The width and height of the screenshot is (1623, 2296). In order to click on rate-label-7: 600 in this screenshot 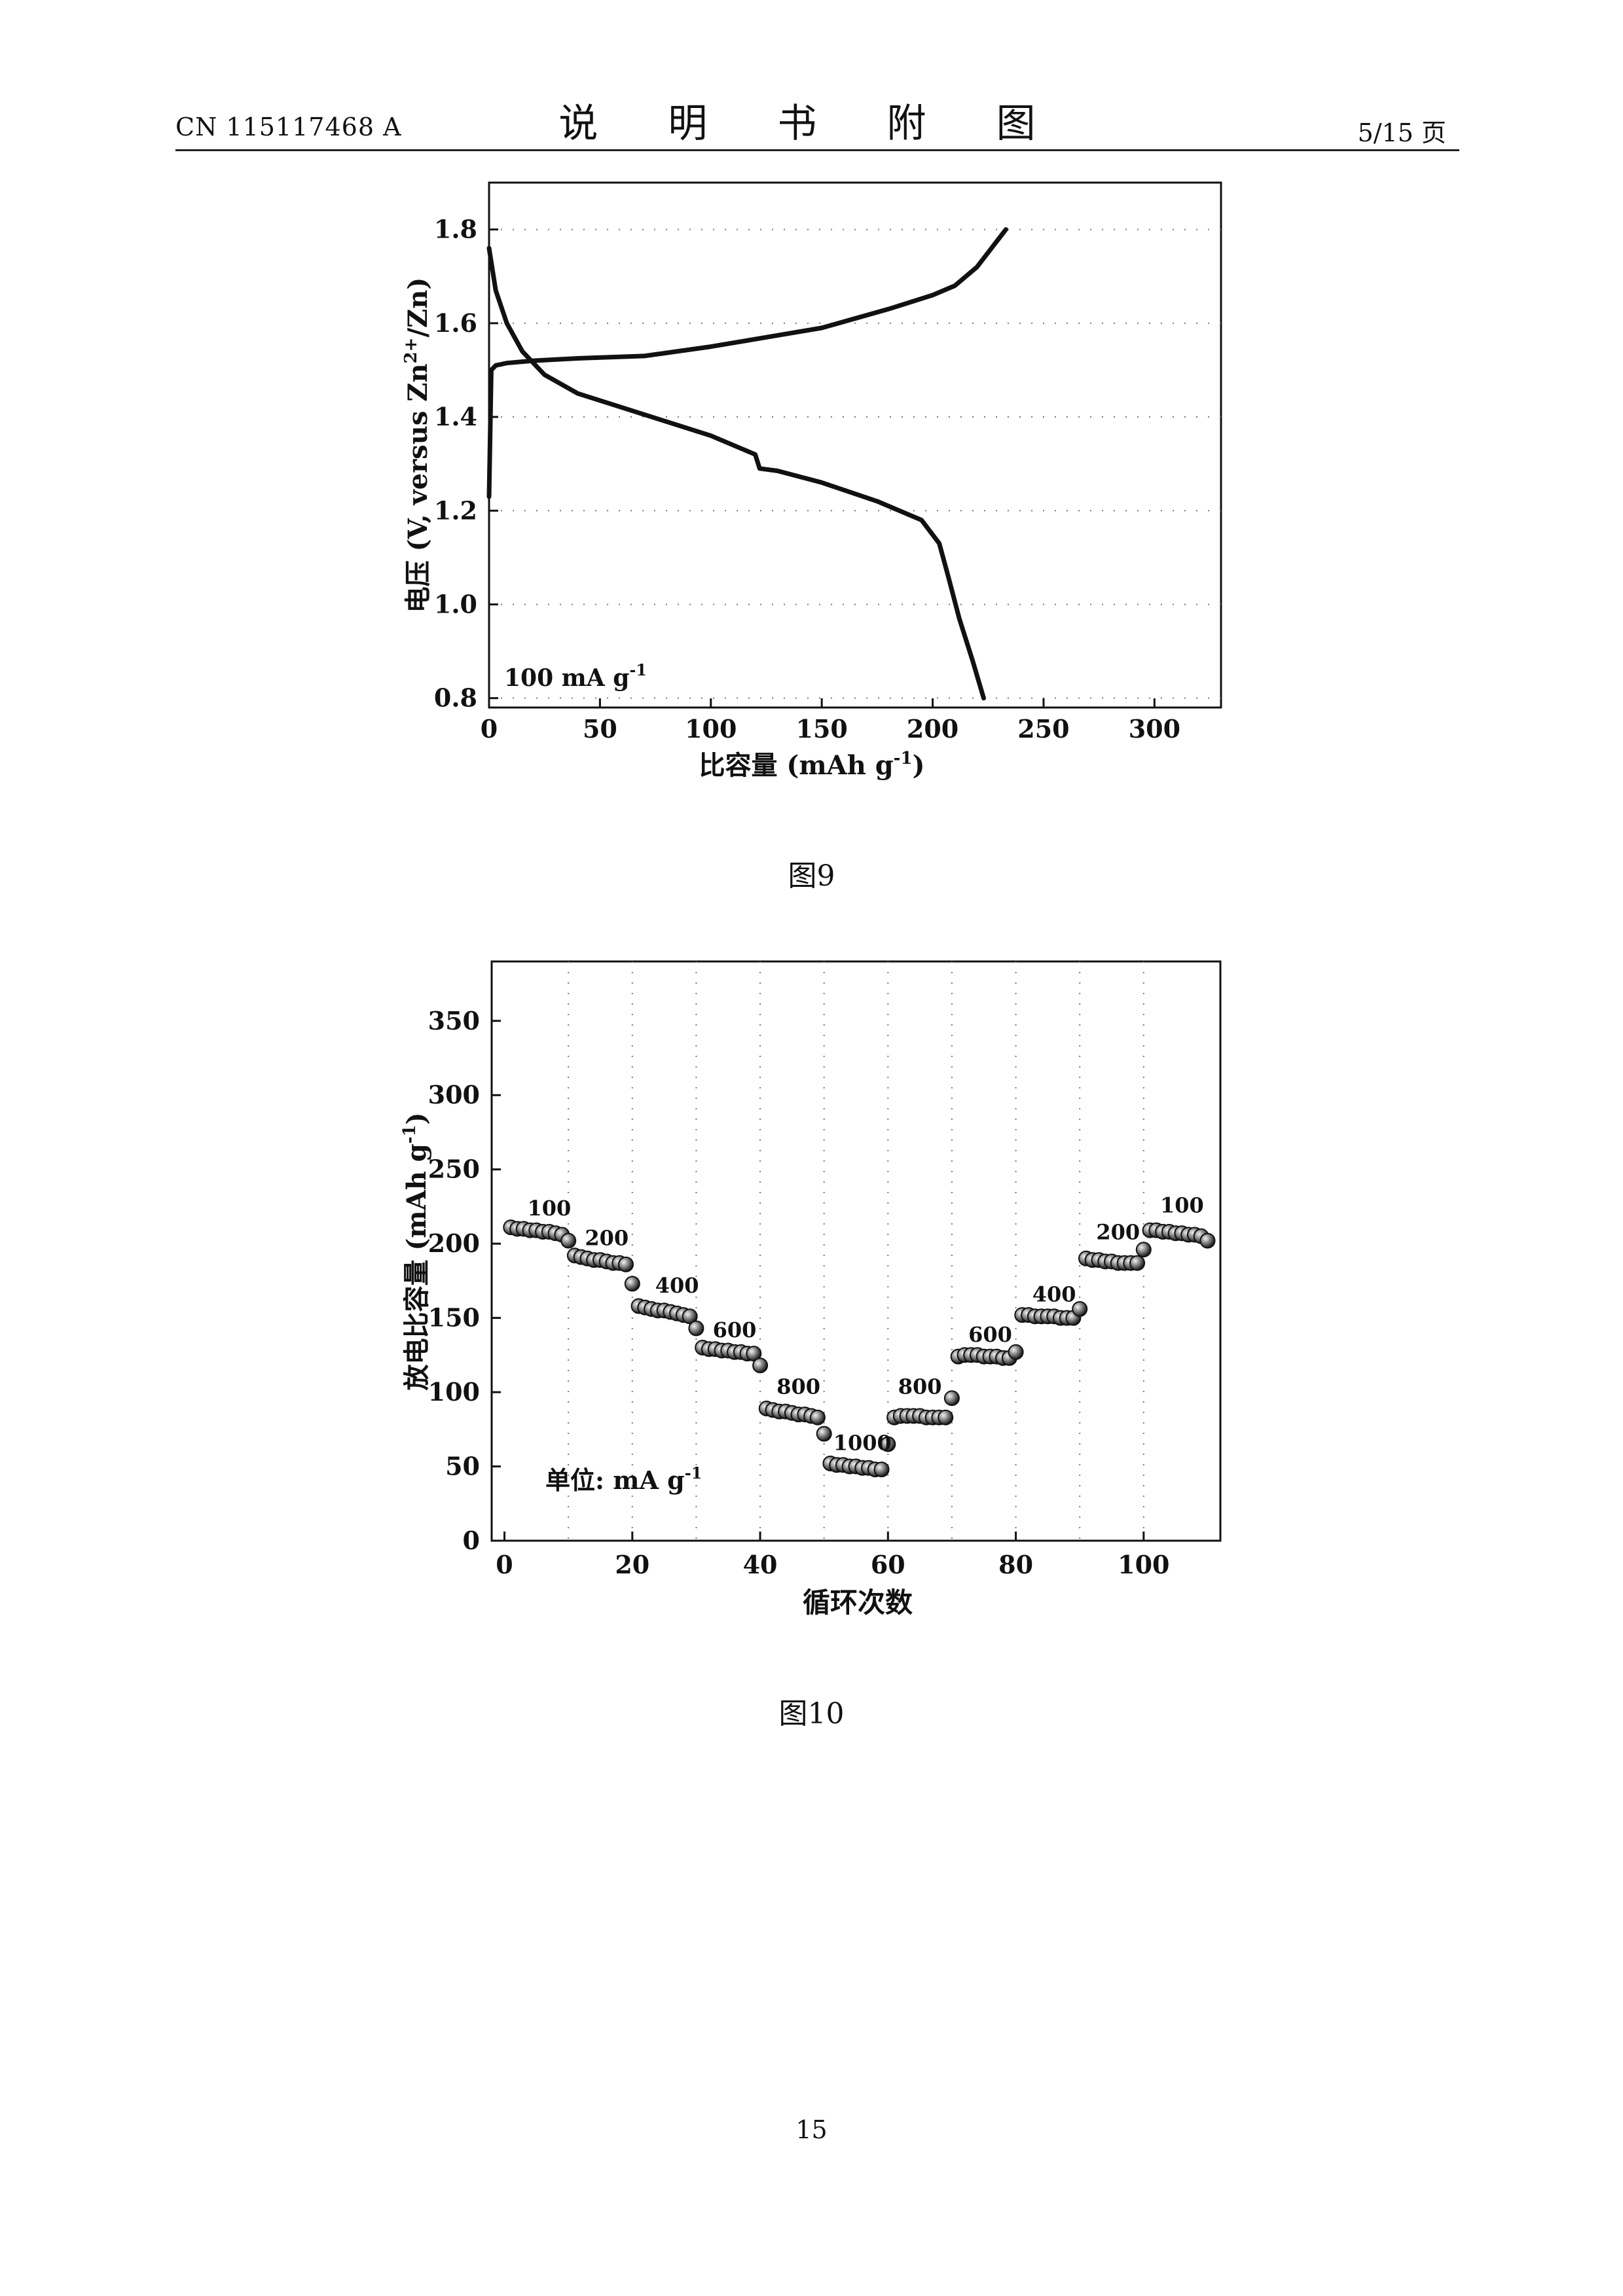, I will do `click(990, 1334)`.